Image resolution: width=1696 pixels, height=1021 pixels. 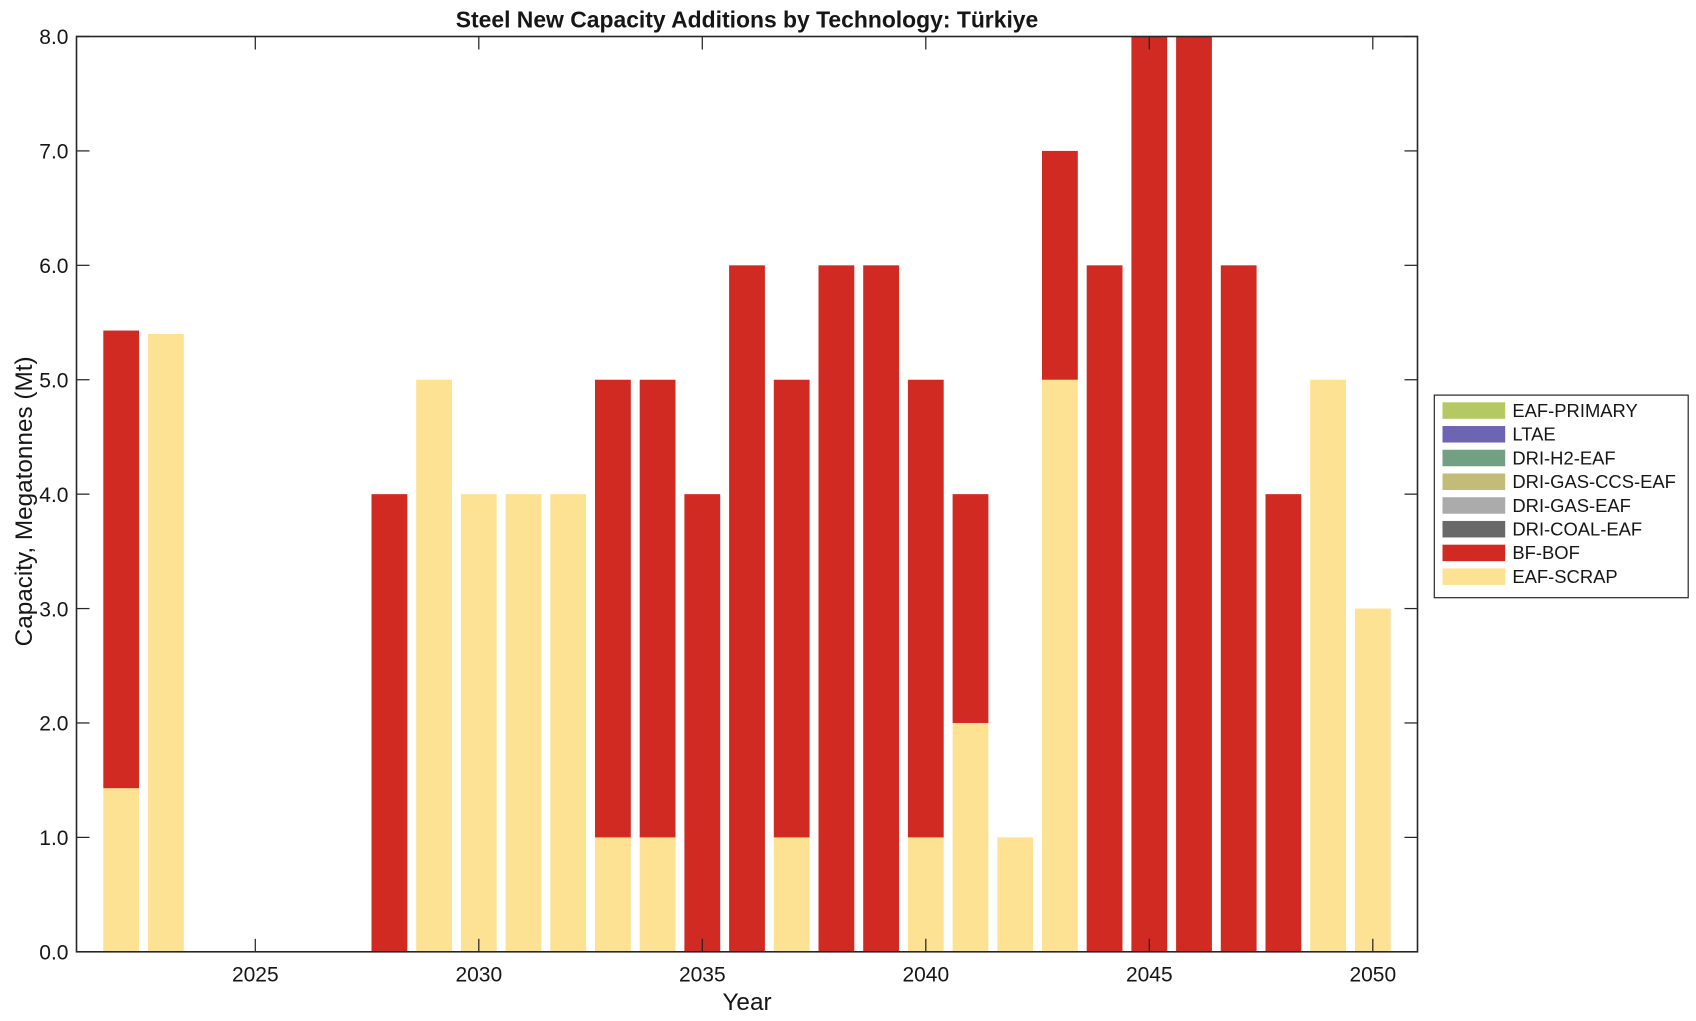 I want to click on svg-text: 5.0, so click(x=53, y=380).